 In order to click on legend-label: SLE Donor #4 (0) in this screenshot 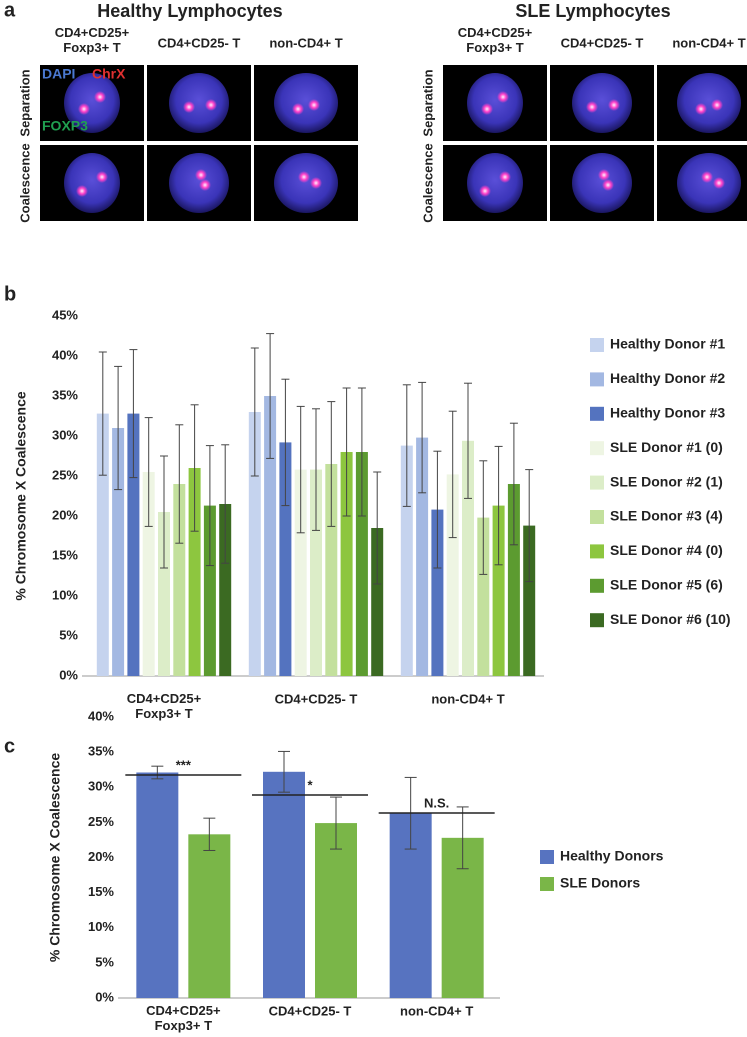, I will do `click(666, 550)`.